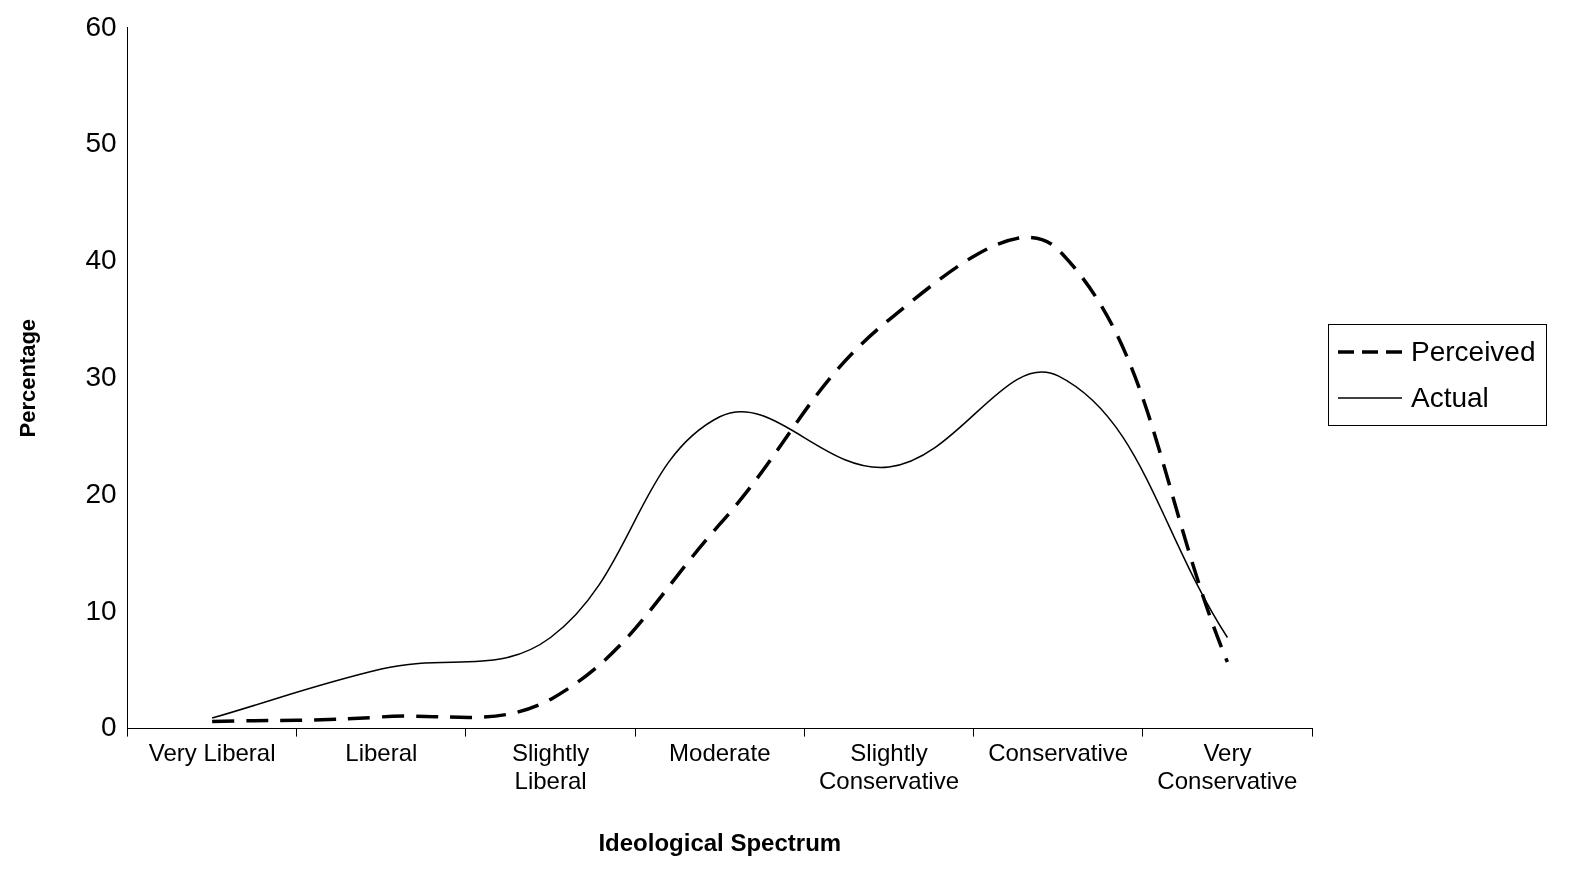 The height and width of the screenshot is (873, 1579). I want to click on y-tick-label: 40, so click(101, 260).